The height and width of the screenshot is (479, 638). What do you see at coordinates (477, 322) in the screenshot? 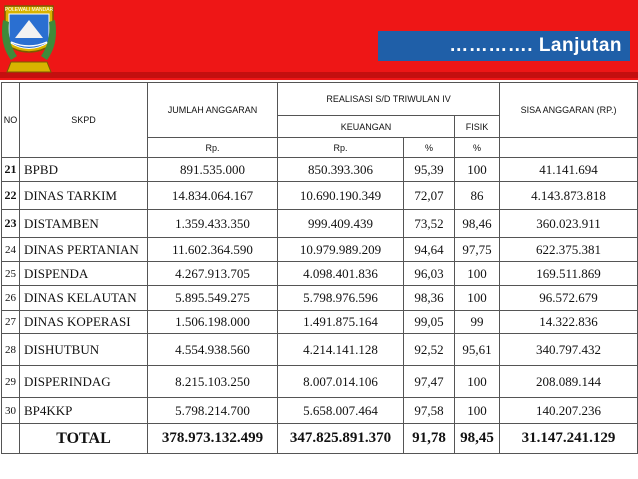
I see `row-fisik: 99` at bounding box center [477, 322].